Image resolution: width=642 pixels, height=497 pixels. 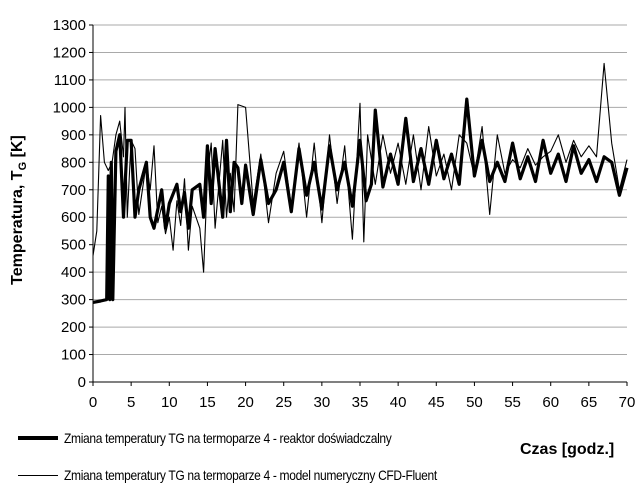 I want to click on y-tick-label-400: 400, so click(x=73, y=272).